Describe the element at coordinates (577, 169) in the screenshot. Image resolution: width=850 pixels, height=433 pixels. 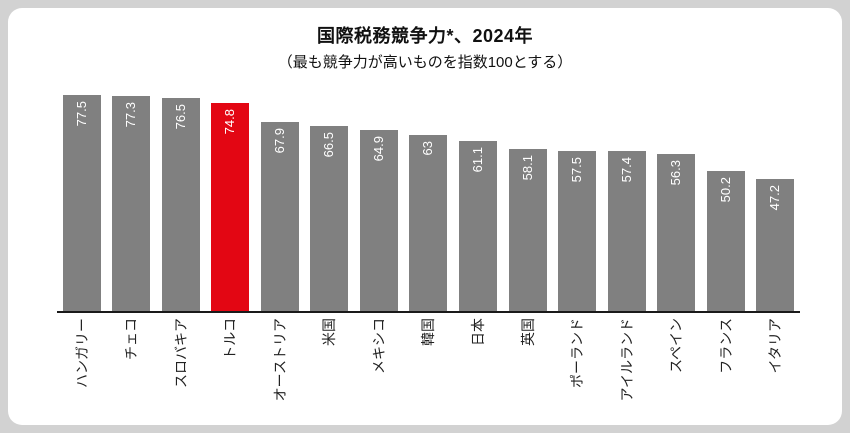
I see `bar-value-label: 57.5` at that location.